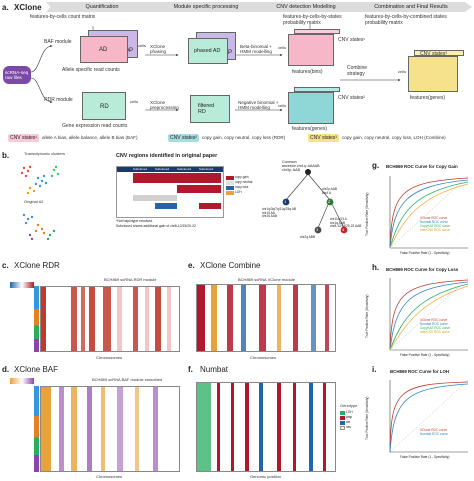  I want to click on input-files-label: scRNA-seq raw files, so click(17, 75).